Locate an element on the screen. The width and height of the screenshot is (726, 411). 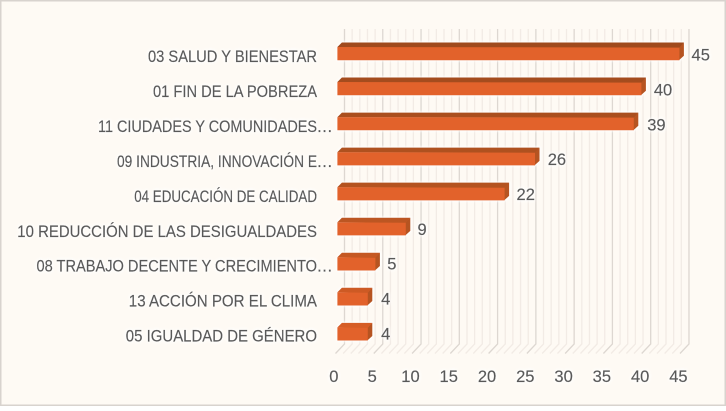
svg-text: 15 is located at coordinates (449, 377).